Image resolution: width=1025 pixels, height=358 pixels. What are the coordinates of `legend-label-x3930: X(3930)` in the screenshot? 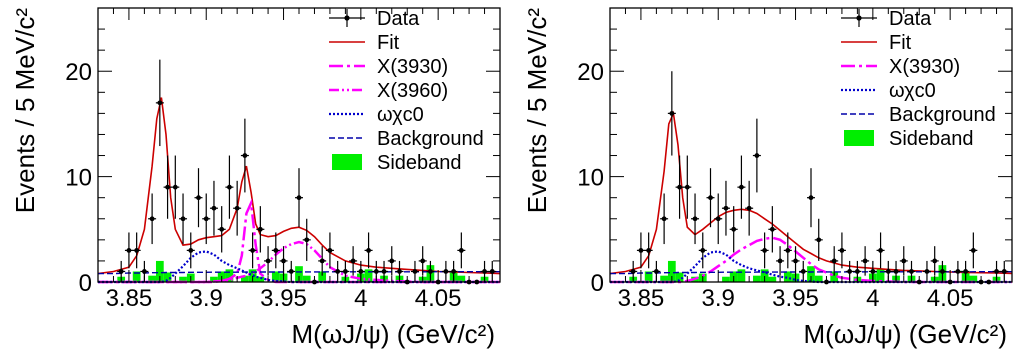 It's located at (412, 67).